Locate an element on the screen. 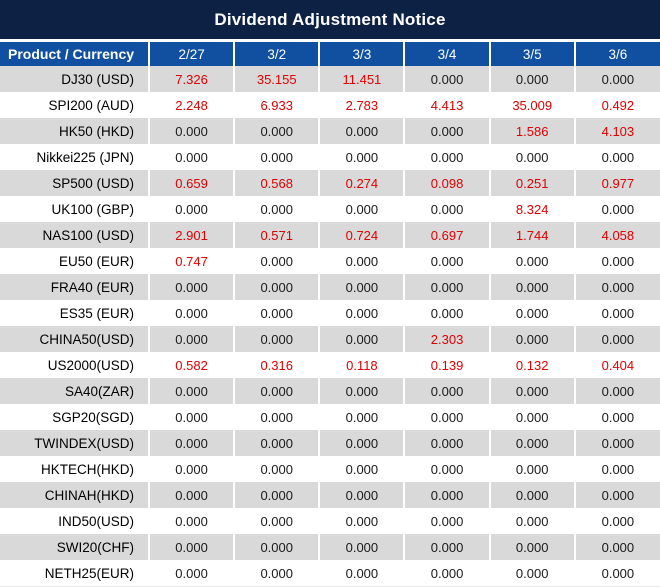 This screenshot has width=660, height=587. table-row: SWI20(CHF) 0.000 0.000 0.000 0.000 0.000 0.000 is located at coordinates (330, 547).